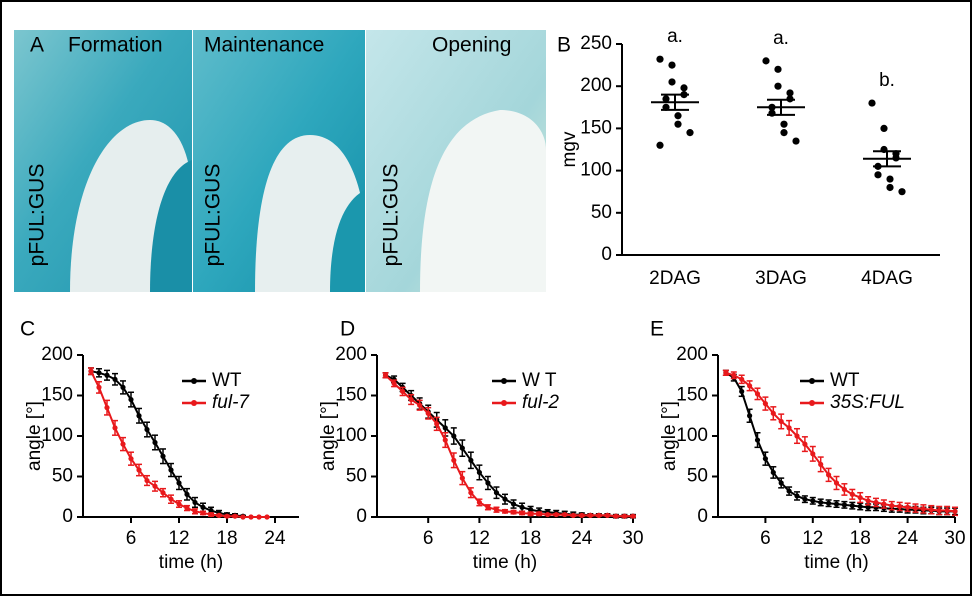  Describe the element at coordinates (115, 45) in the screenshot. I see `stage-caption: Formation` at that location.